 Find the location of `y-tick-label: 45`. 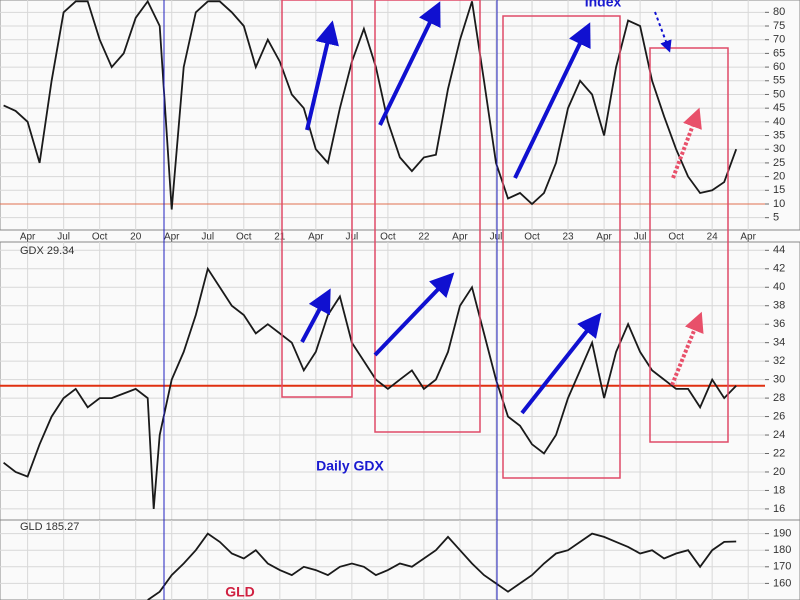

y-tick-label: 45 is located at coordinates (779, 108).